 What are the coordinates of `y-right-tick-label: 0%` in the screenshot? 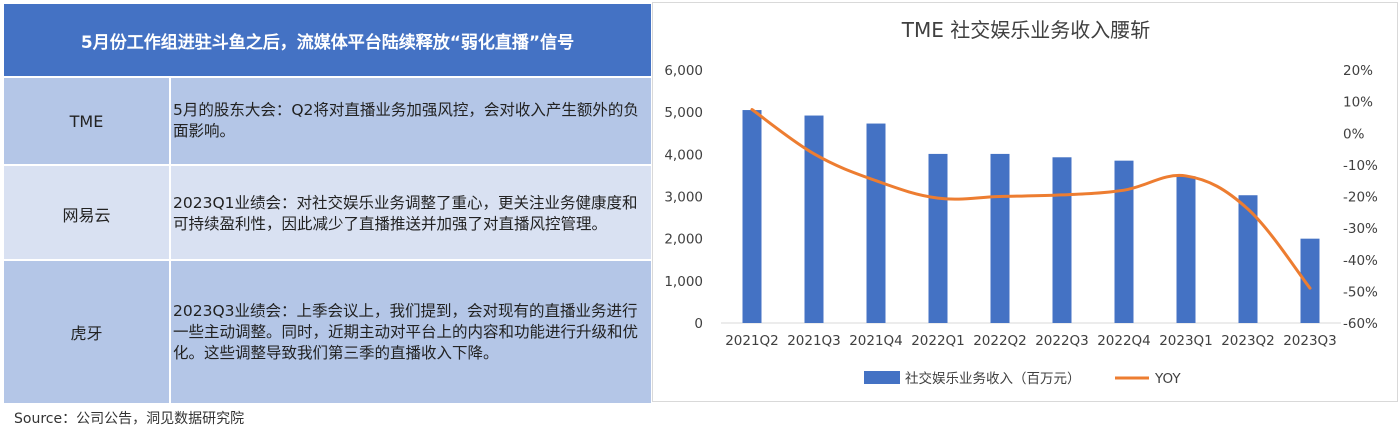 It's located at (1354, 134).